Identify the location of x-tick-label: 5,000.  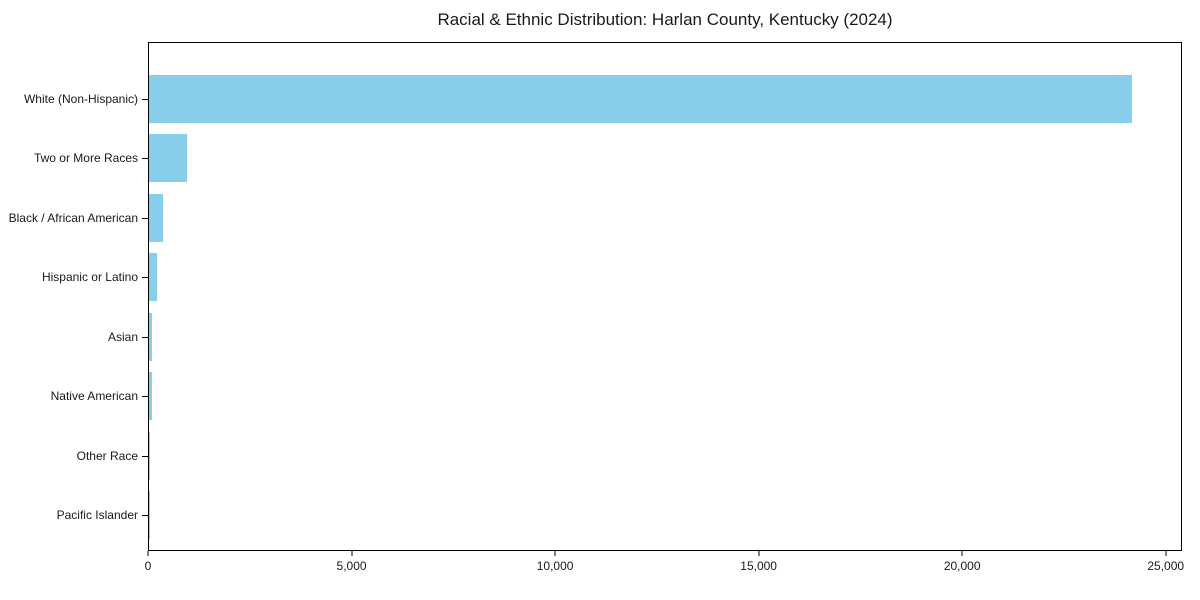
(351, 566).